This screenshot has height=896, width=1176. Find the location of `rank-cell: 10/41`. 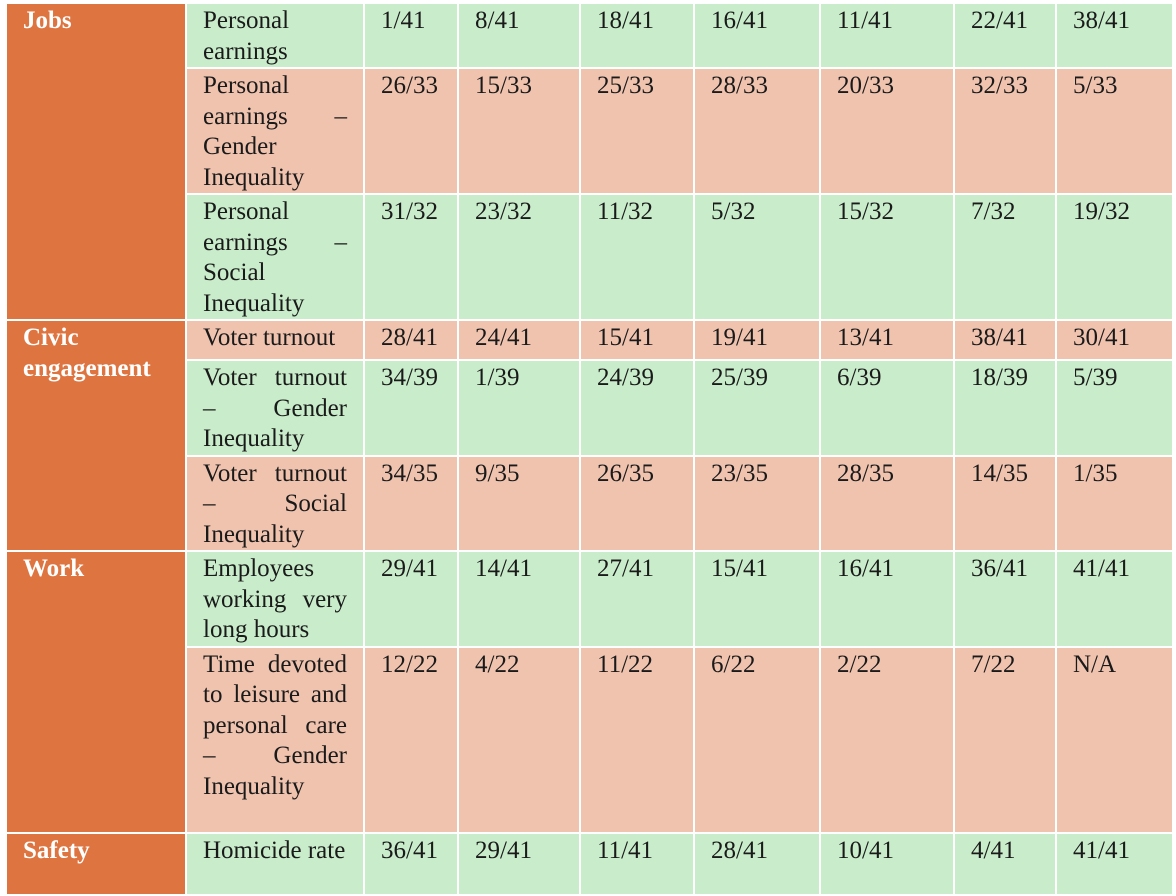

rank-cell: 10/41 is located at coordinates (887, 863).